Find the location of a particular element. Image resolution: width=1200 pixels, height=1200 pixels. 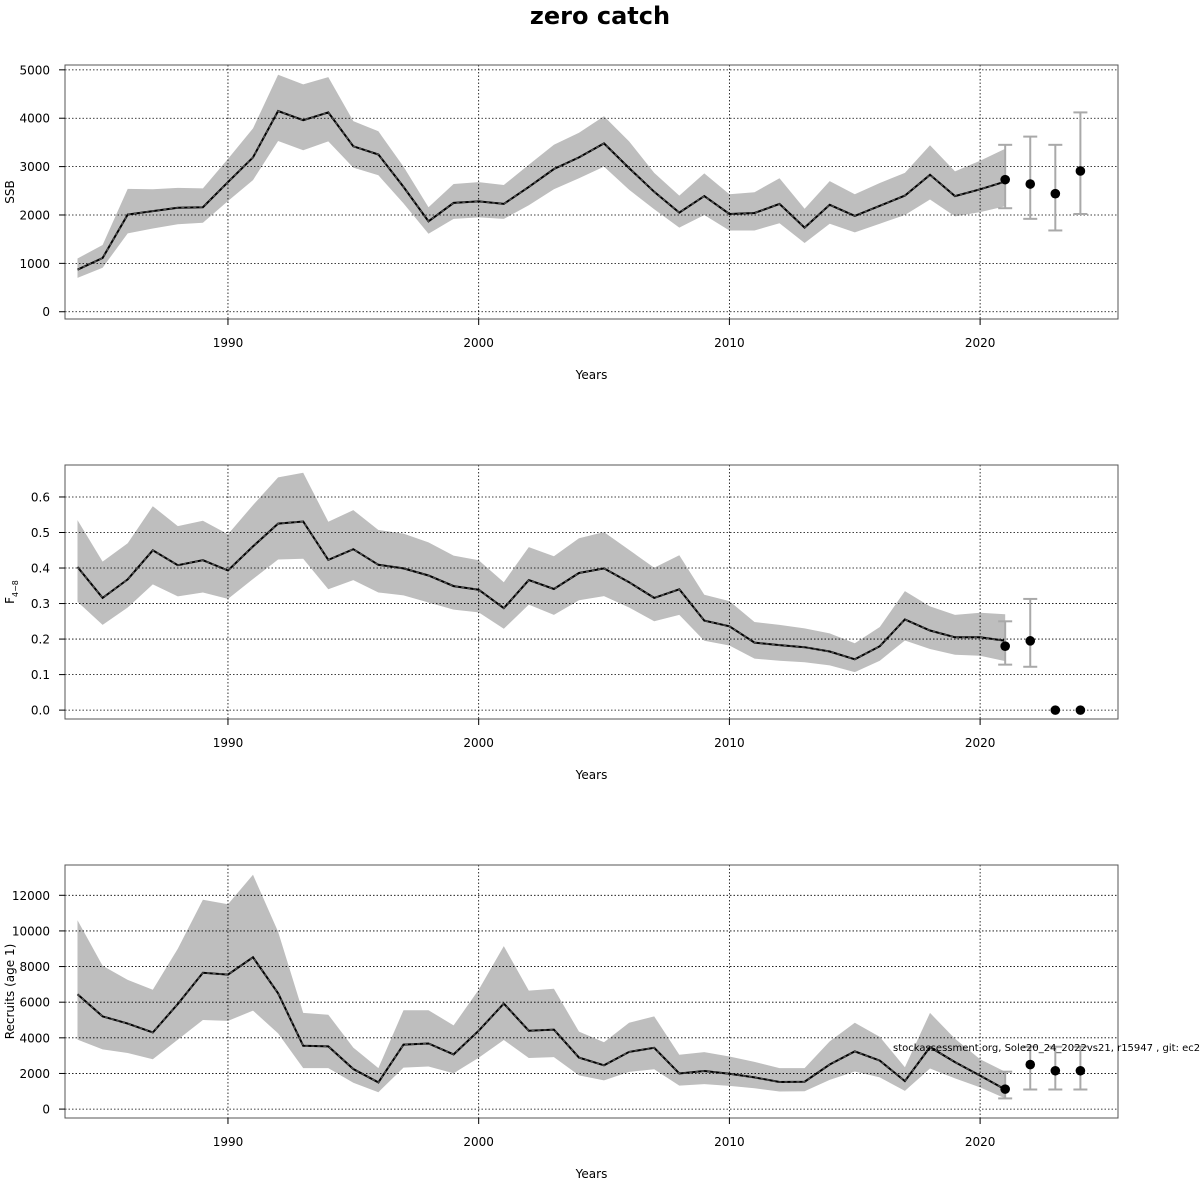

y-tick-label: 12000 is located at coordinates (31, 896).